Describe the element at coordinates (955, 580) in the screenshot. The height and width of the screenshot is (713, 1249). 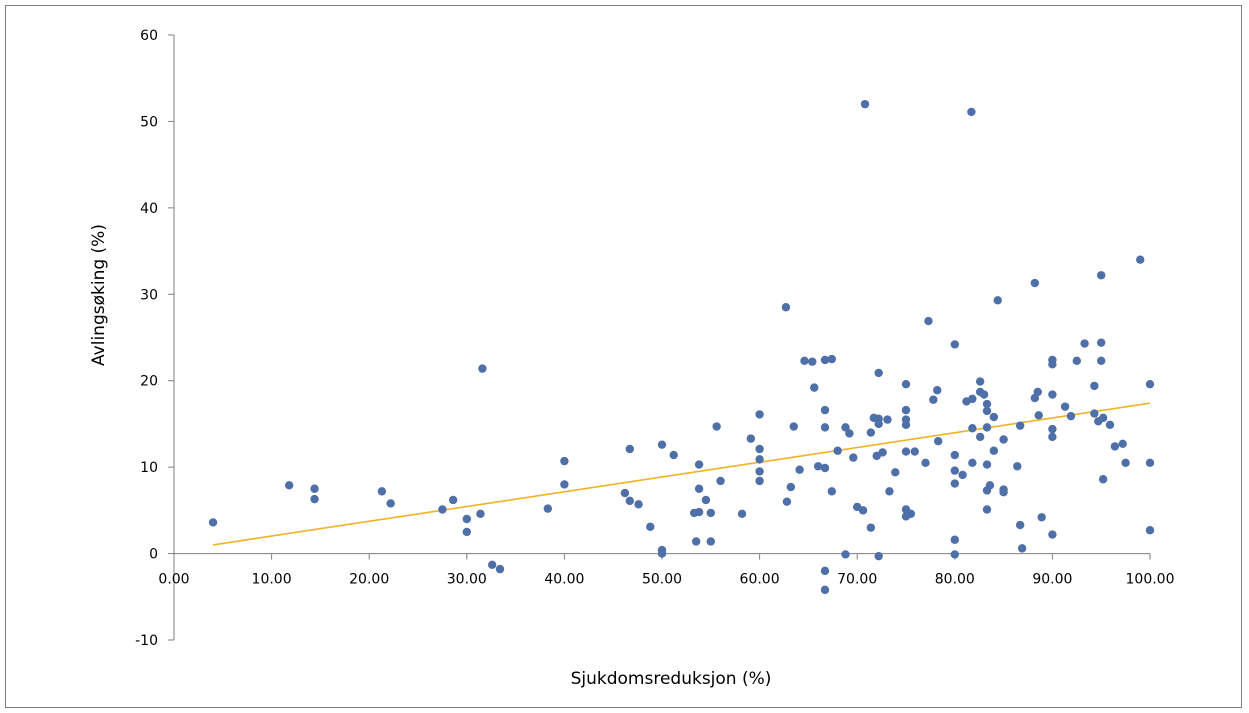
I see `x-tick-label: 80.00` at that location.